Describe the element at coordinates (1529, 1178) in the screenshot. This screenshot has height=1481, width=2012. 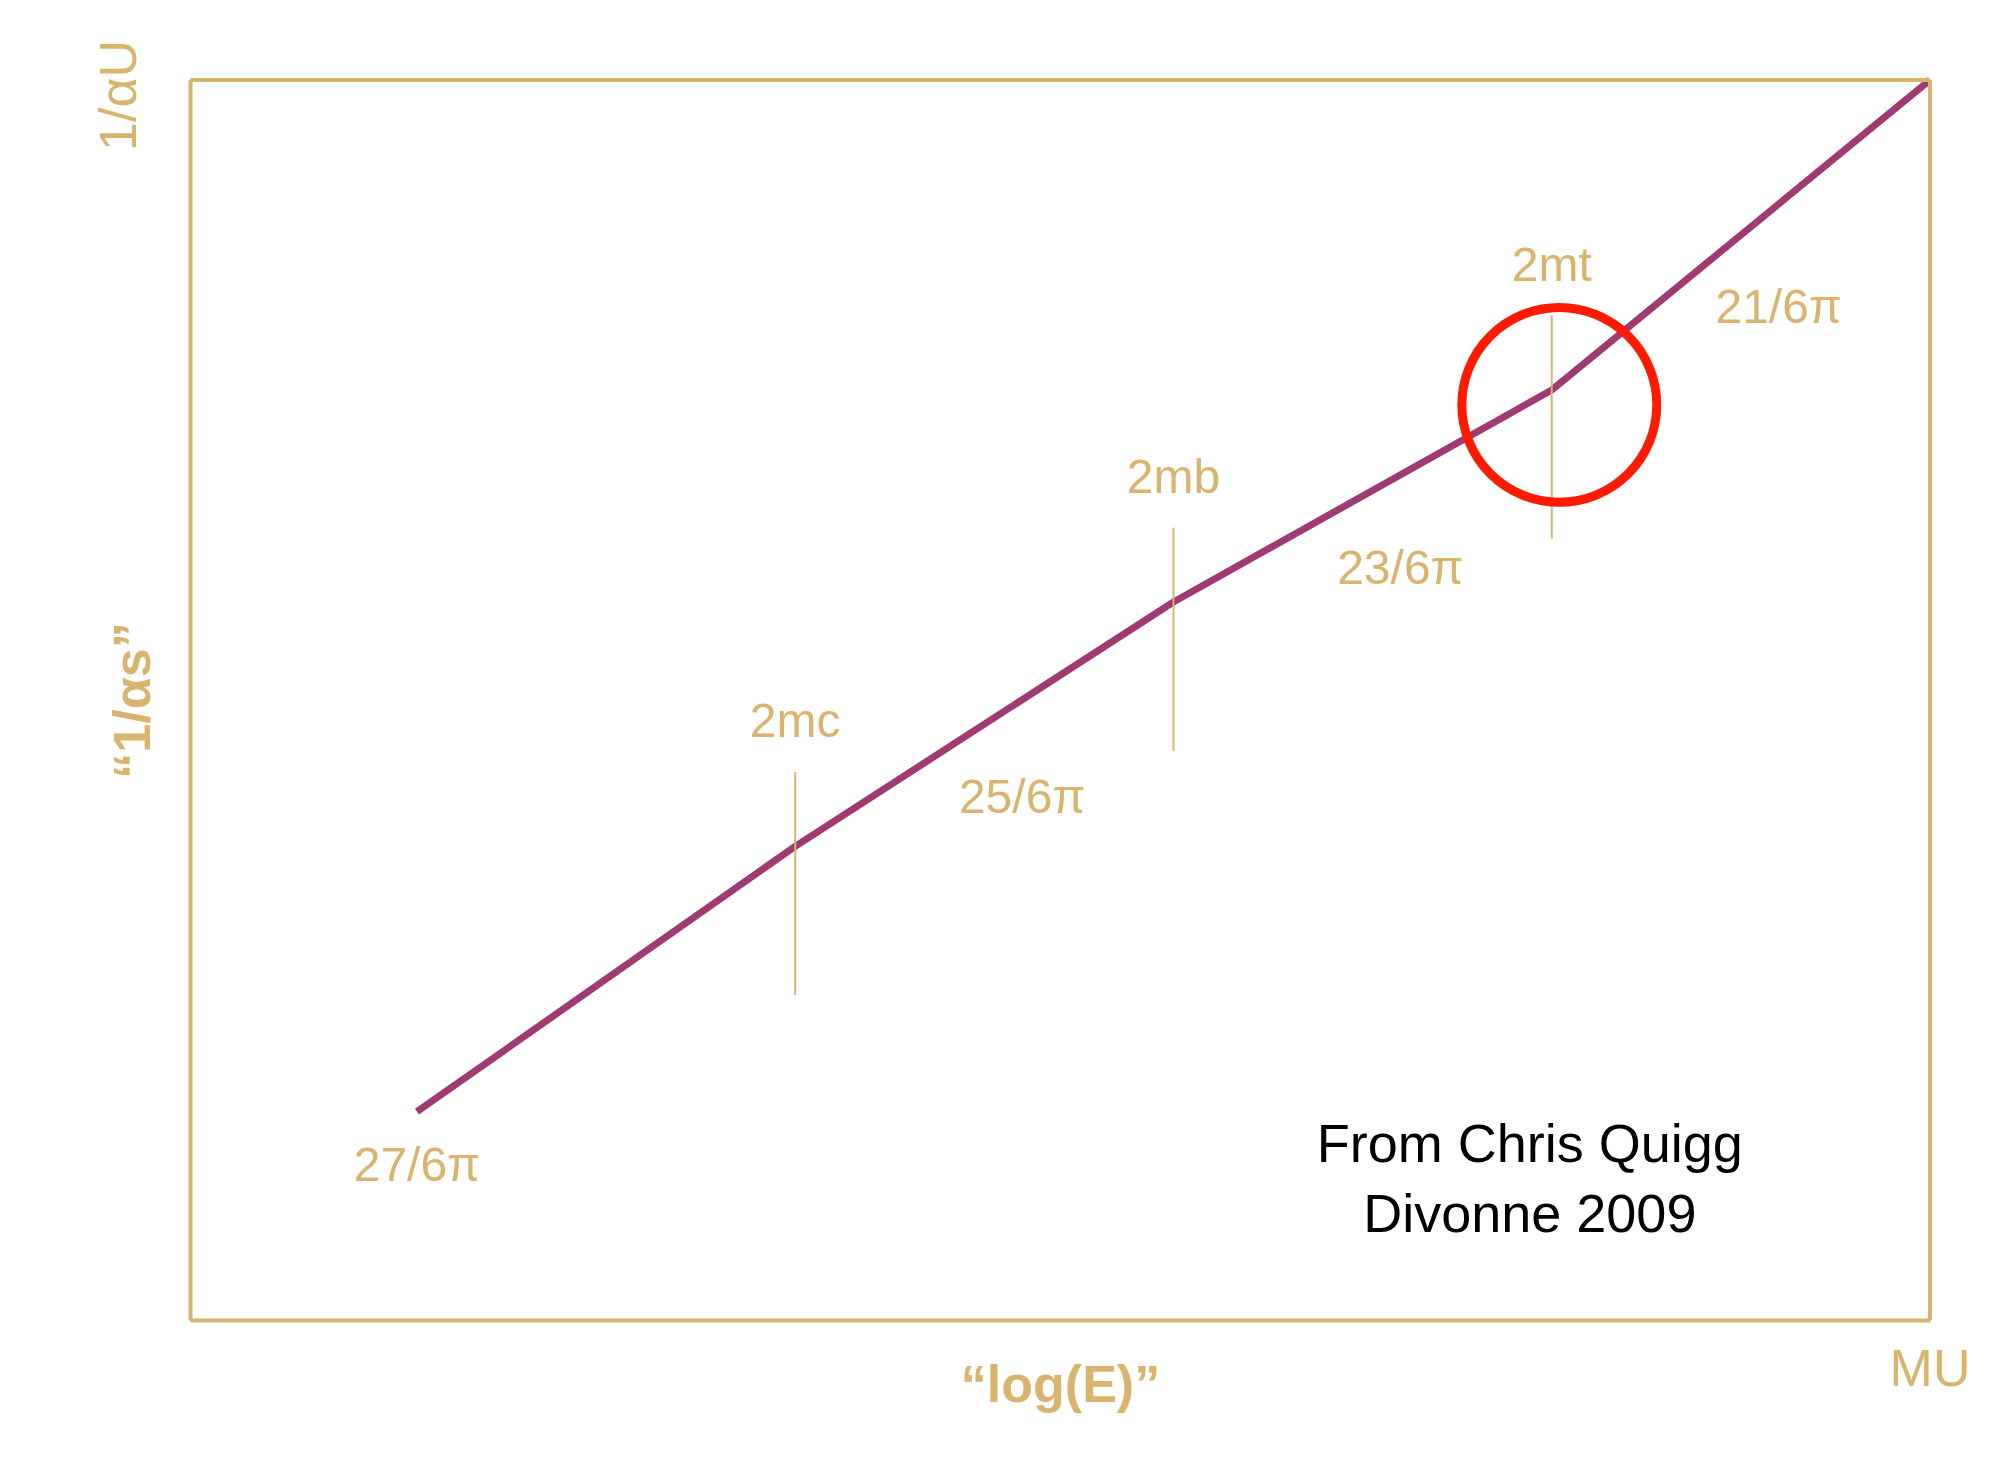
I see `annotation: From Chris Quigg Divonne 2009` at that location.